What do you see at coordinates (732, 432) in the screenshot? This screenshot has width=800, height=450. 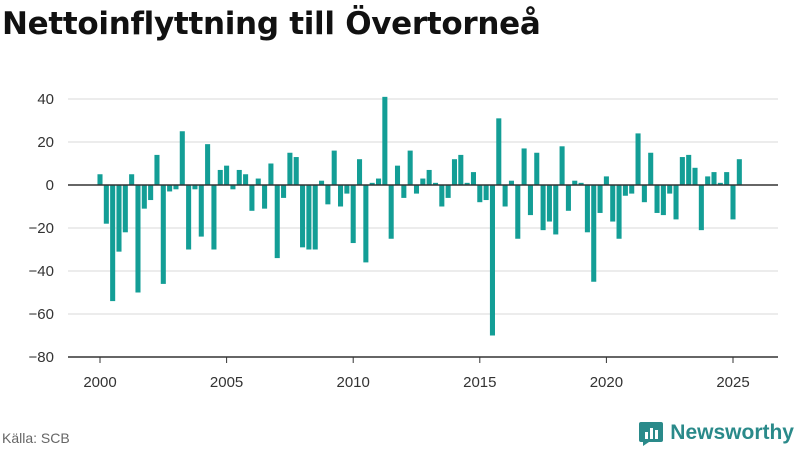 I see `brand-name: Newsworthy` at bounding box center [732, 432].